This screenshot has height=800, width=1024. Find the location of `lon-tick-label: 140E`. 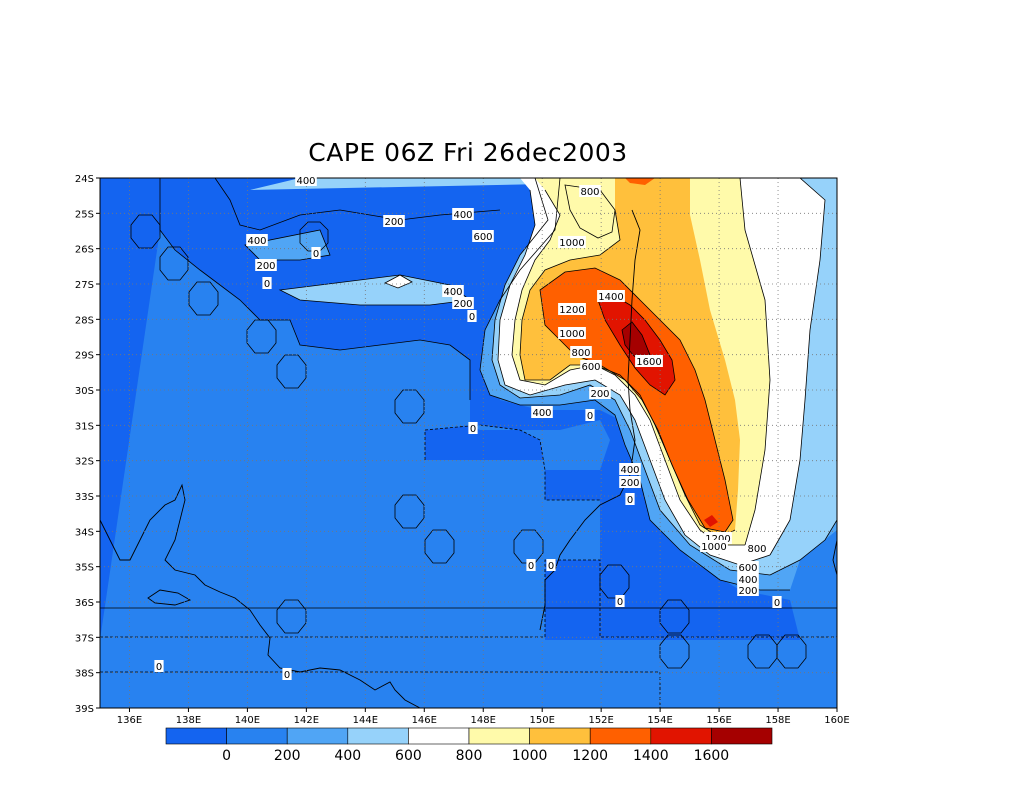

lon-tick-label: 140E is located at coordinates (247, 720).